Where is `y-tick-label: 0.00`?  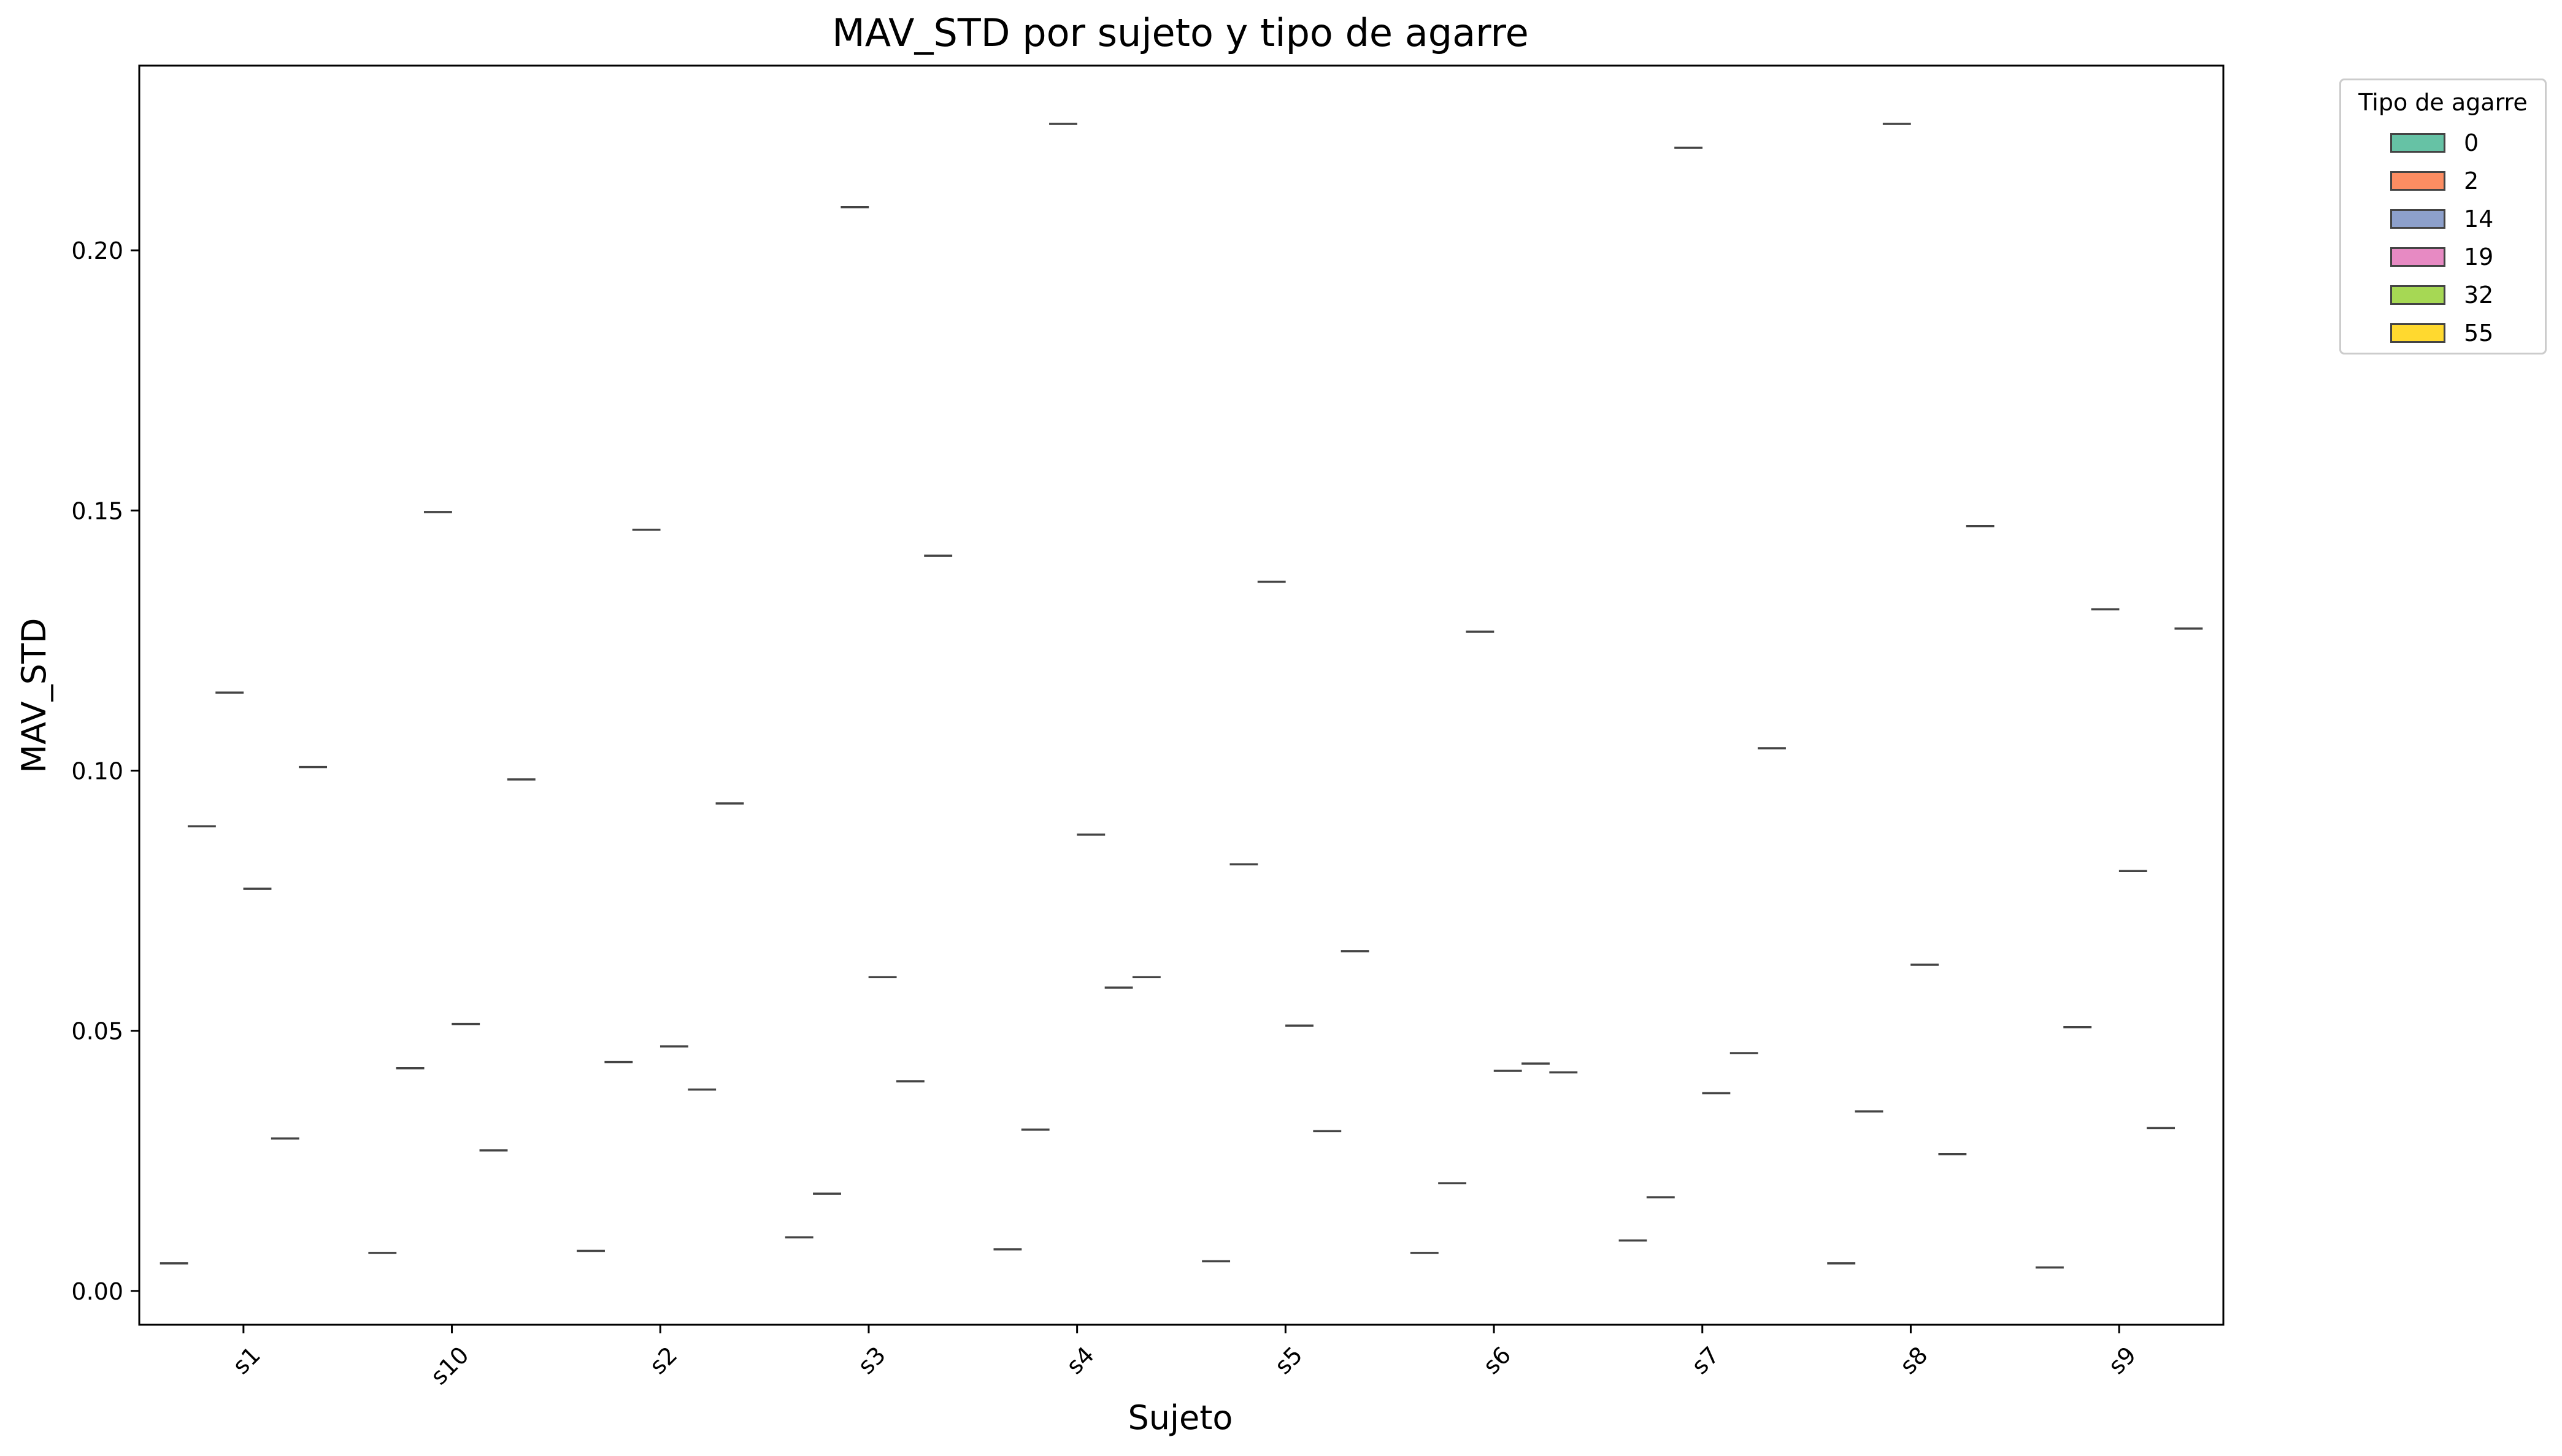 y-tick-label: 0.00 is located at coordinates (97, 1291).